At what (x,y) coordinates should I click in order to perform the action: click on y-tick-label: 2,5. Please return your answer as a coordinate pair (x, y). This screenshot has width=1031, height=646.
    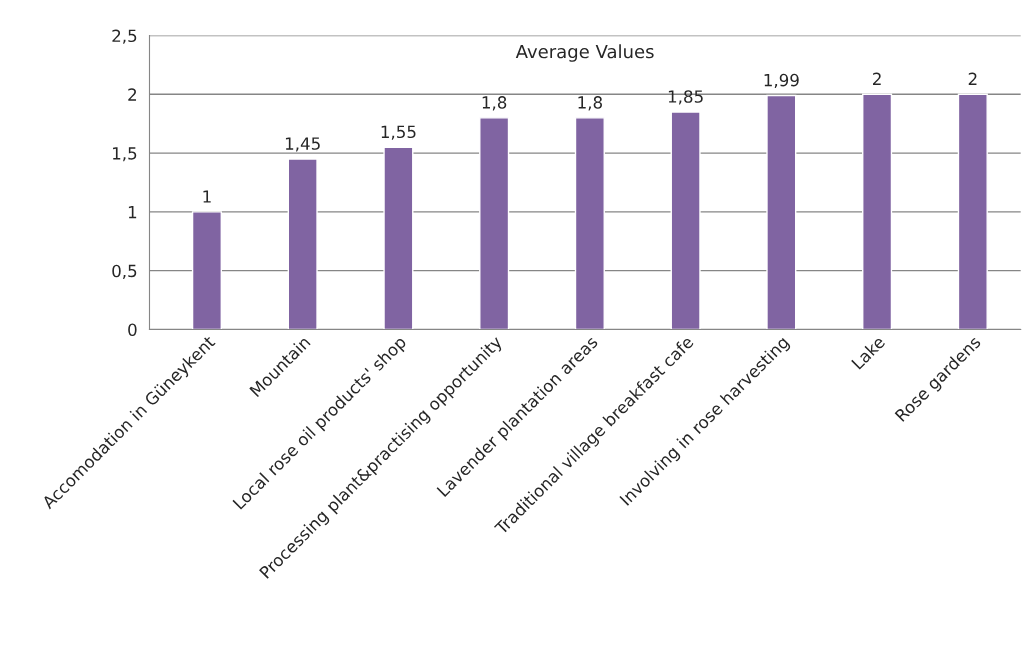
    Looking at the image, I should click on (124, 36).